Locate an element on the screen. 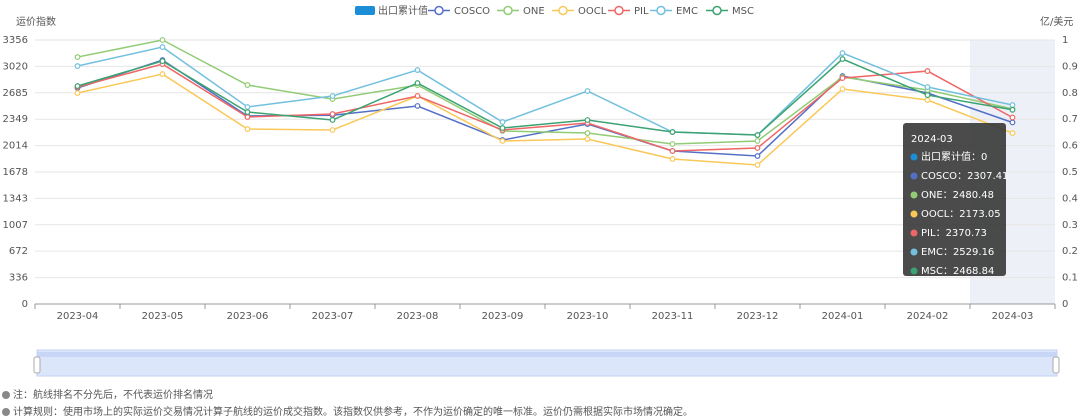 The width and height of the screenshot is (1080, 420). tooltip-title: 2024-03 is located at coordinates (932, 139).